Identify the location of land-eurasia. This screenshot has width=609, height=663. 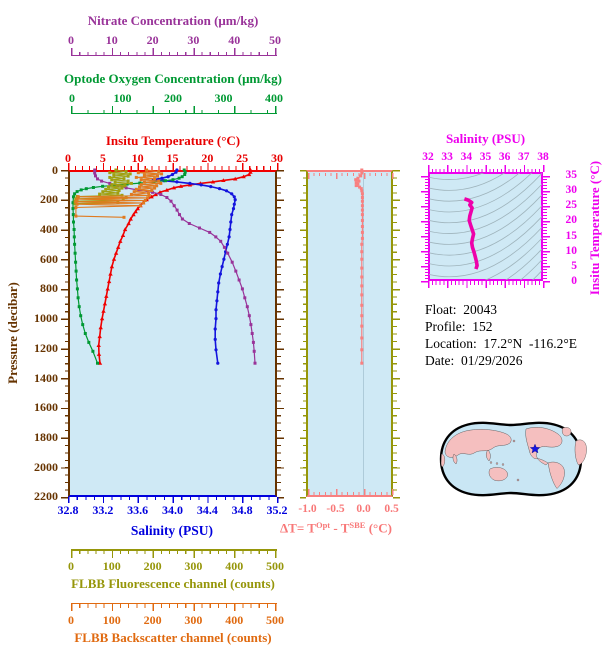
(478, 443).